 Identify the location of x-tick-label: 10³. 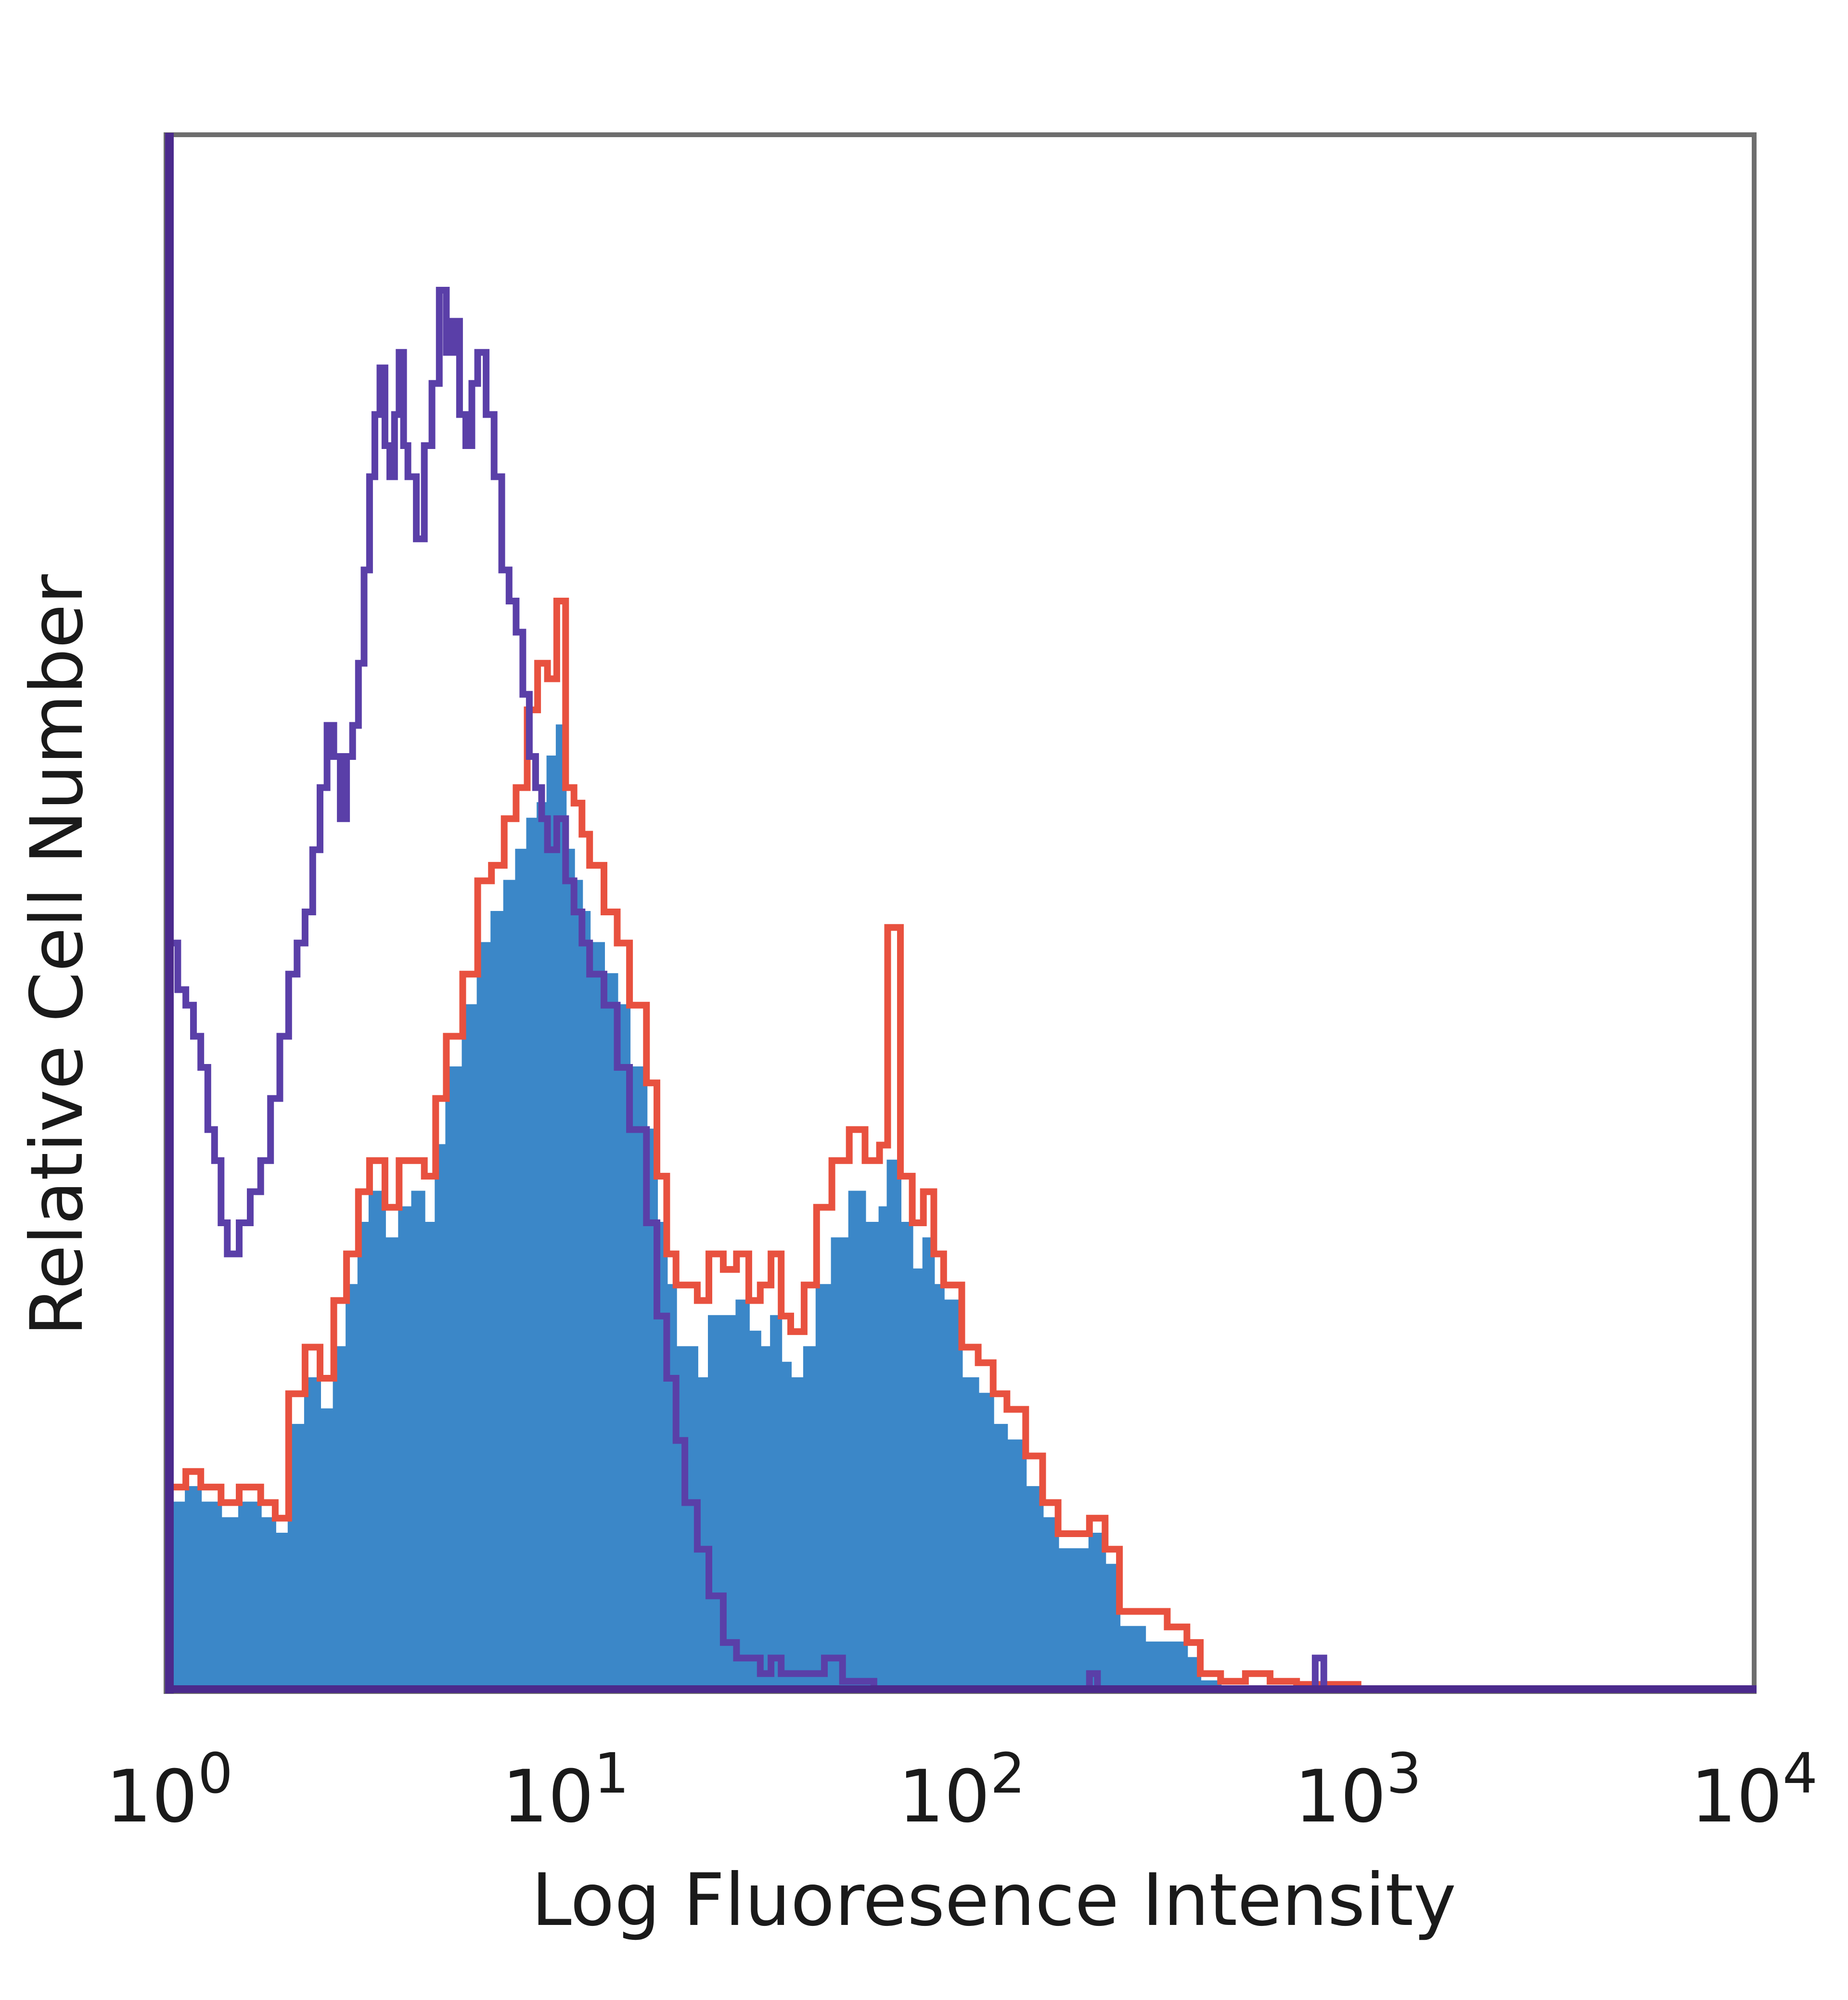
(1358, 1790).